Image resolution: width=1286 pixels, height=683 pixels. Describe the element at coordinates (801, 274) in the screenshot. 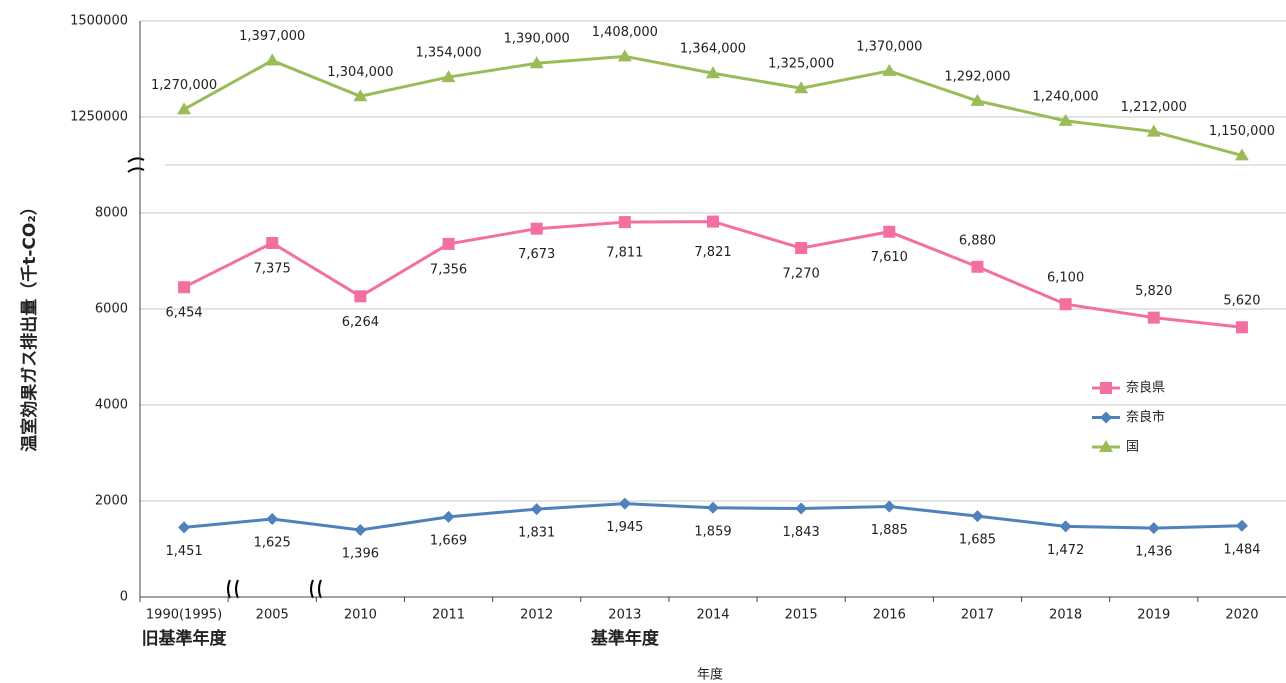

I see `data-label: 7,270` at that location.